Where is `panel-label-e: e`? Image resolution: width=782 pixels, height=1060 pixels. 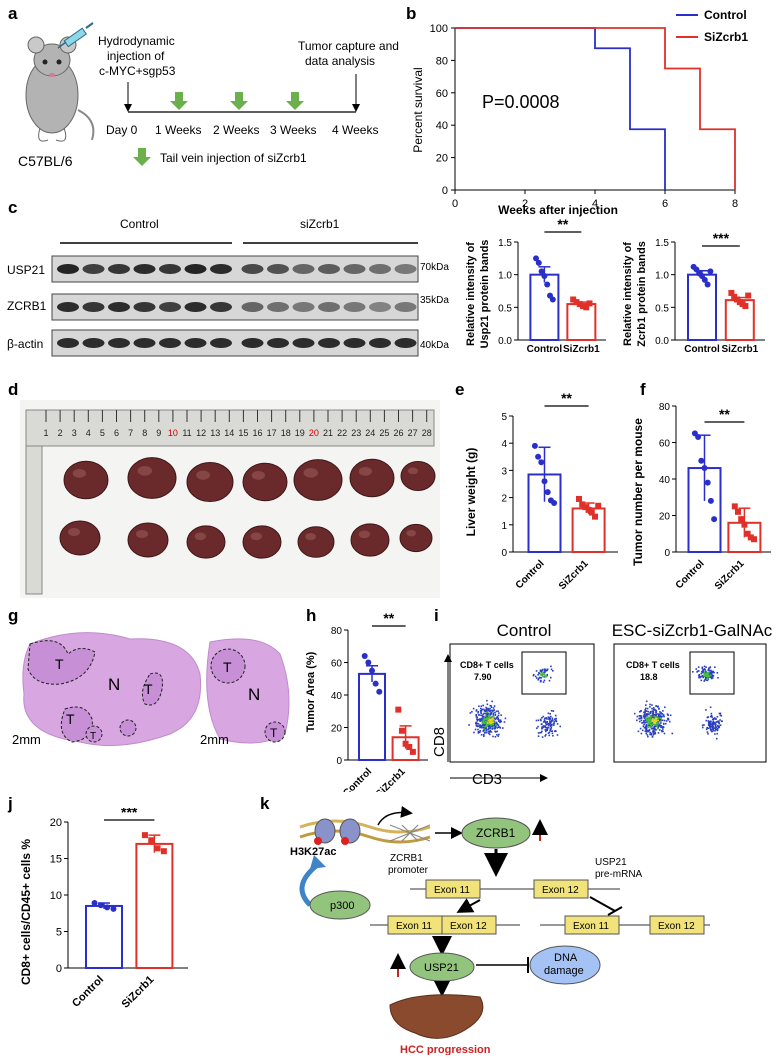
panel-label-e: e is located at coordinates (460, 389).